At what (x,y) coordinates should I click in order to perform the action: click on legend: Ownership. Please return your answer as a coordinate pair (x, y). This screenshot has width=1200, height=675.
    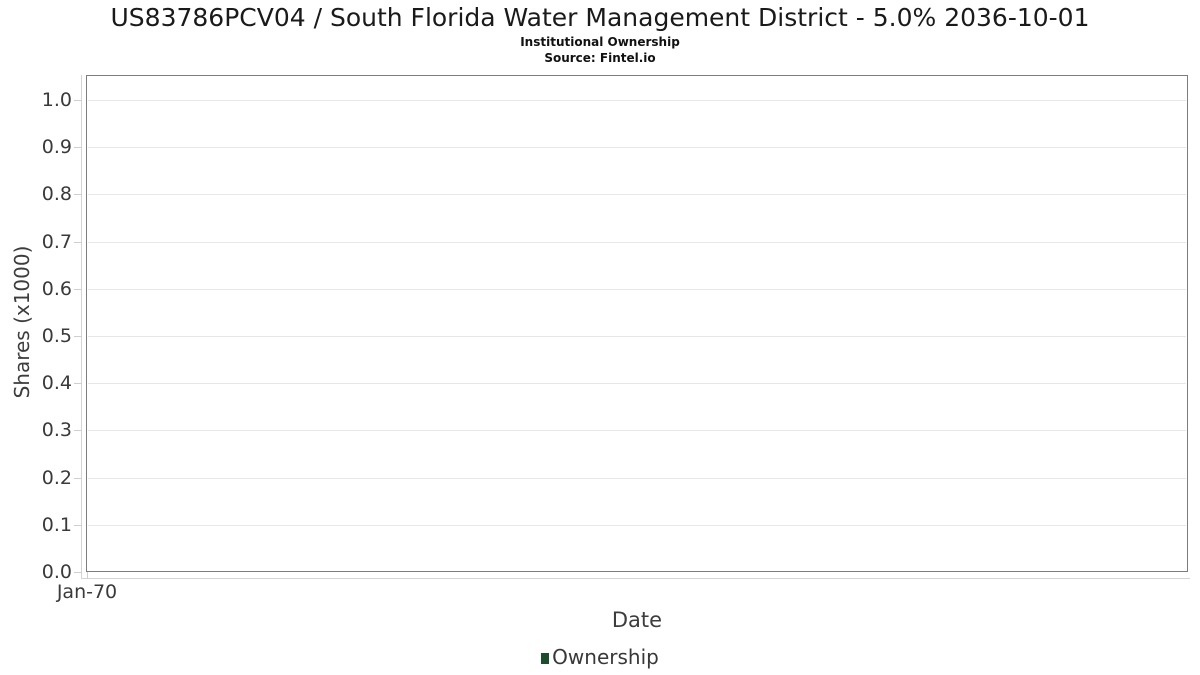
    Looking at the image, I should click on (600, 657).